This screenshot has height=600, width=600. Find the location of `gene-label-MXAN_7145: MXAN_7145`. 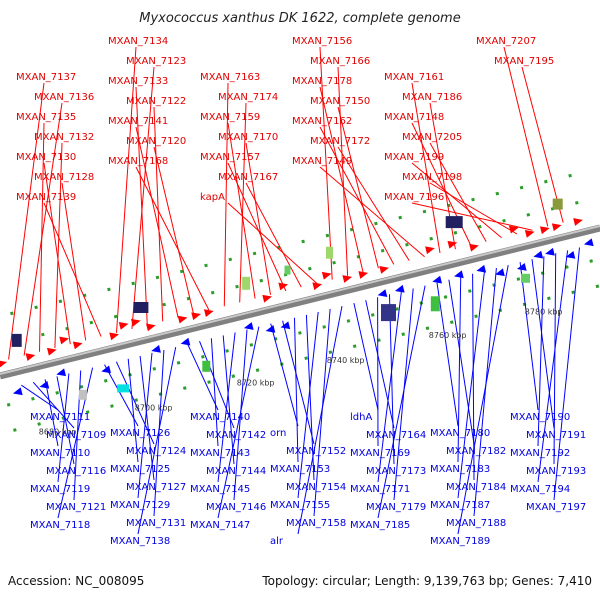

gene-label-MXAN_7145: MXAN_7145 is located at coordinates (220, 489).